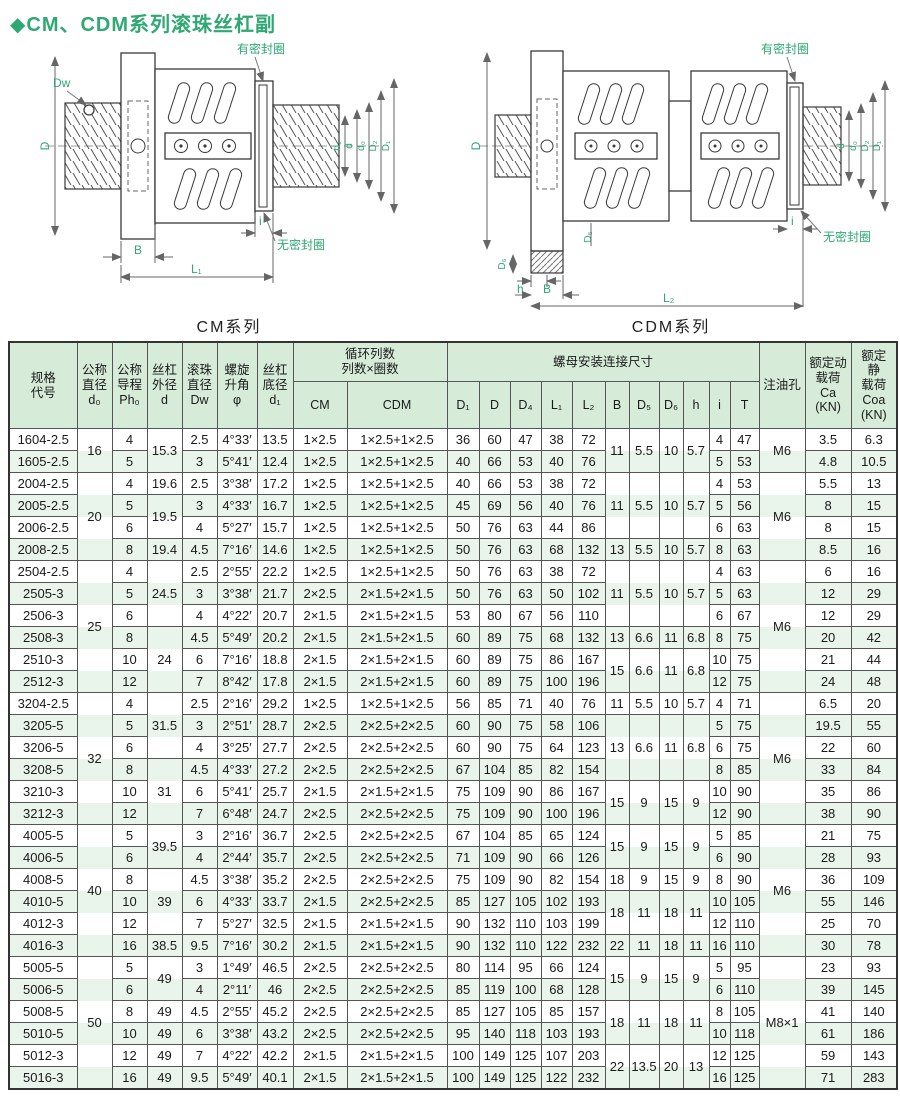 This screenshot has width=900, height=1108. I want to click on data-cell: 2505-3, so click(43, 593).